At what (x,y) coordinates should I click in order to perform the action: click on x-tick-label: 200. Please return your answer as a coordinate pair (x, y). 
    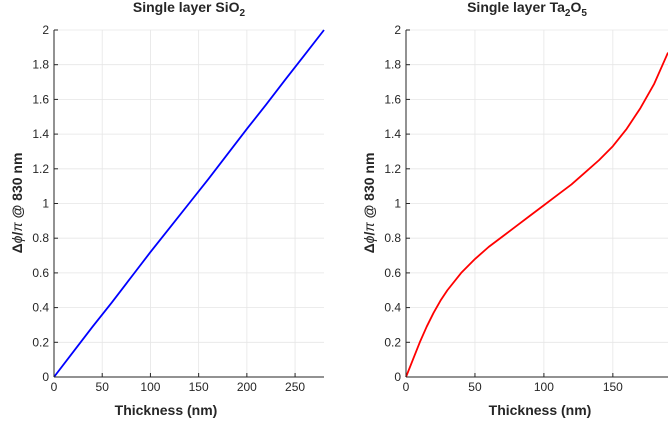
    Looking at the image, I should click on (247, 387).